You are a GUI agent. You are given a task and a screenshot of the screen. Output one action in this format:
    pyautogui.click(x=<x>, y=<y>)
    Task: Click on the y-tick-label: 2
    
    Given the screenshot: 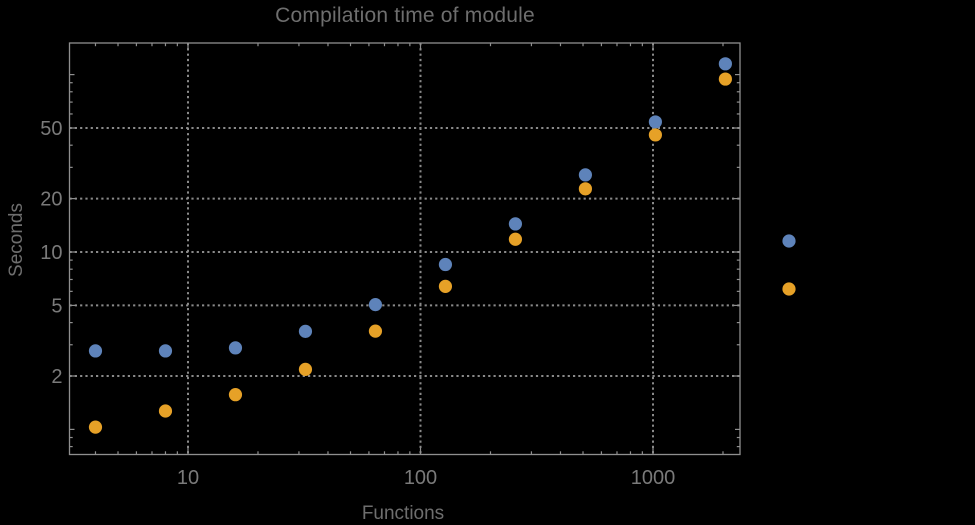 What is the action you would take?
    pyautogui.click(x=56, y=377)
    